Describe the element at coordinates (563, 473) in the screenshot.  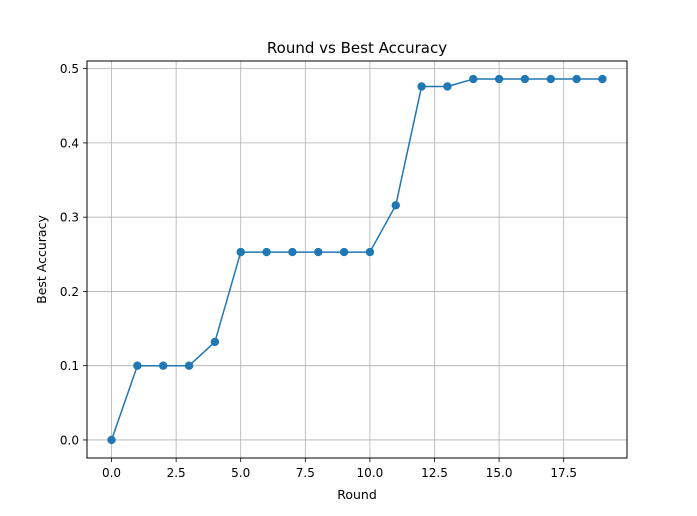
I see `x-tick-label: 17.5` at that location.